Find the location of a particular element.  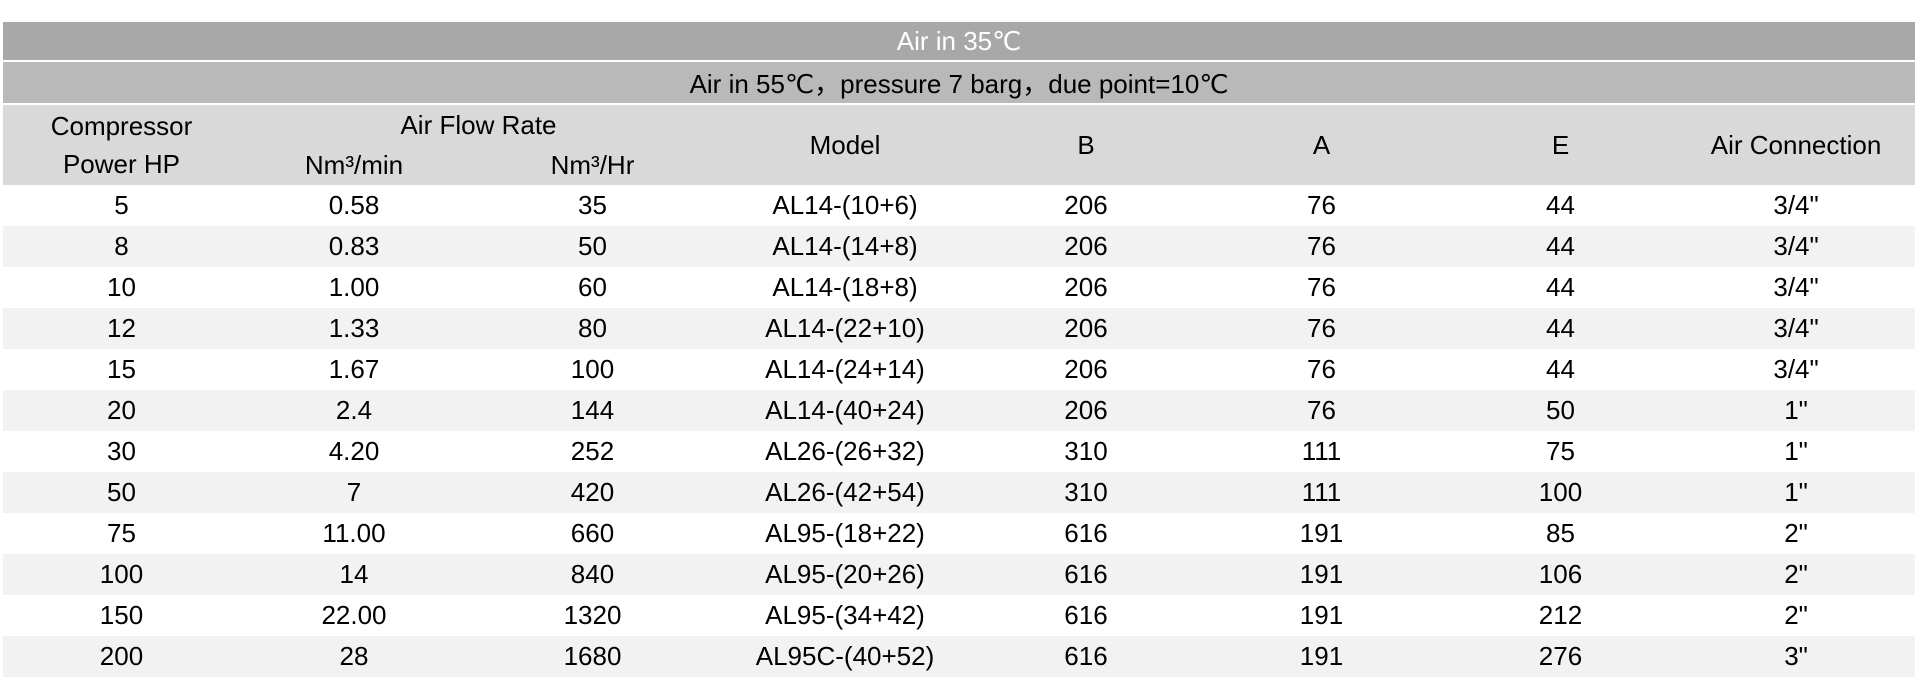

cell-nm3-min: 1.67 is located at coordinates (354, 369).